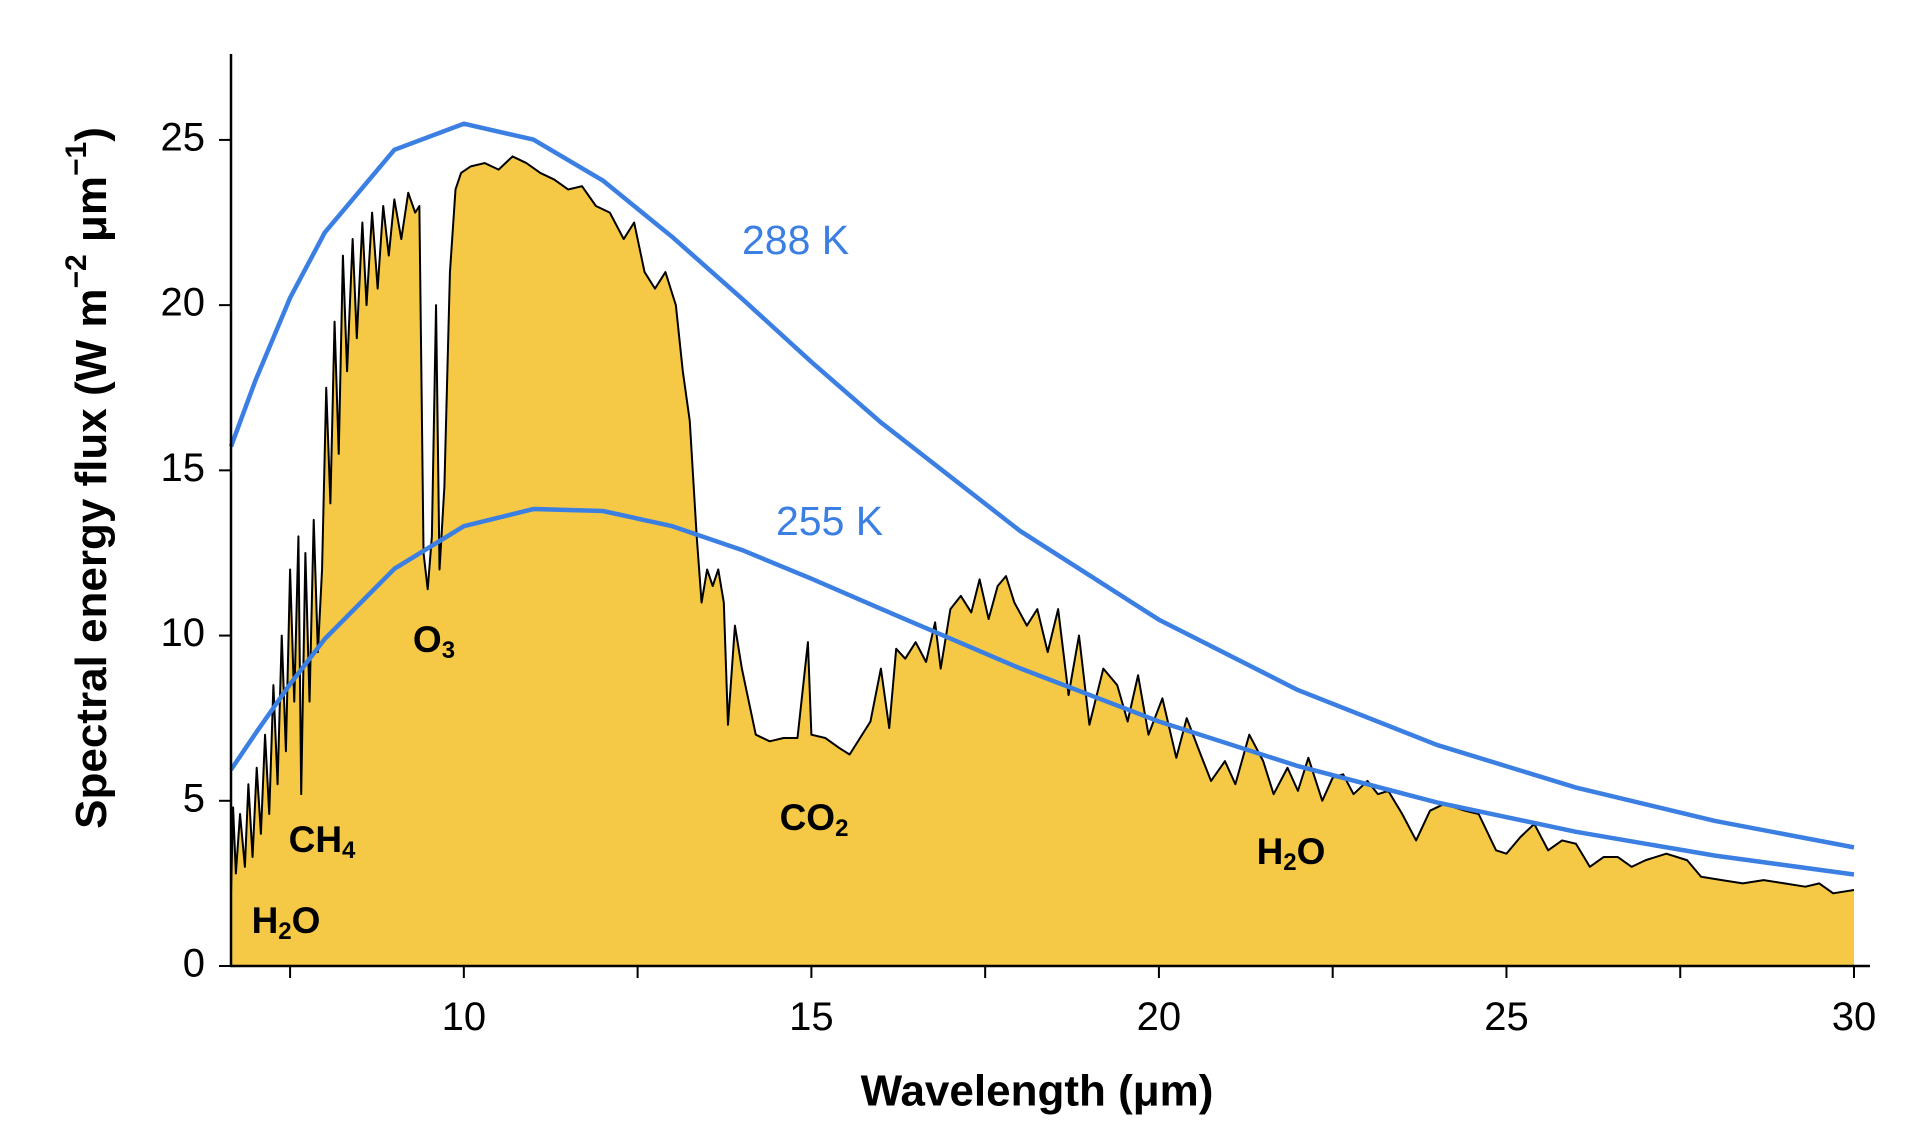 This screenshot has width=1930, height=1145. I want to click on y-tick-label: 20, so click(183, 303).